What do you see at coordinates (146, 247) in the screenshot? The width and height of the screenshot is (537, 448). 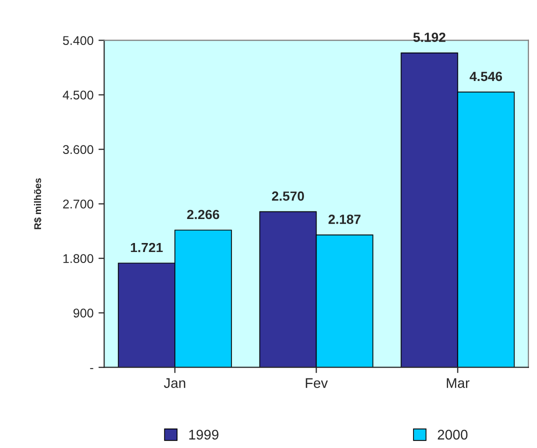 I see `data-label: 1.721` at bounding box center [146, 247].